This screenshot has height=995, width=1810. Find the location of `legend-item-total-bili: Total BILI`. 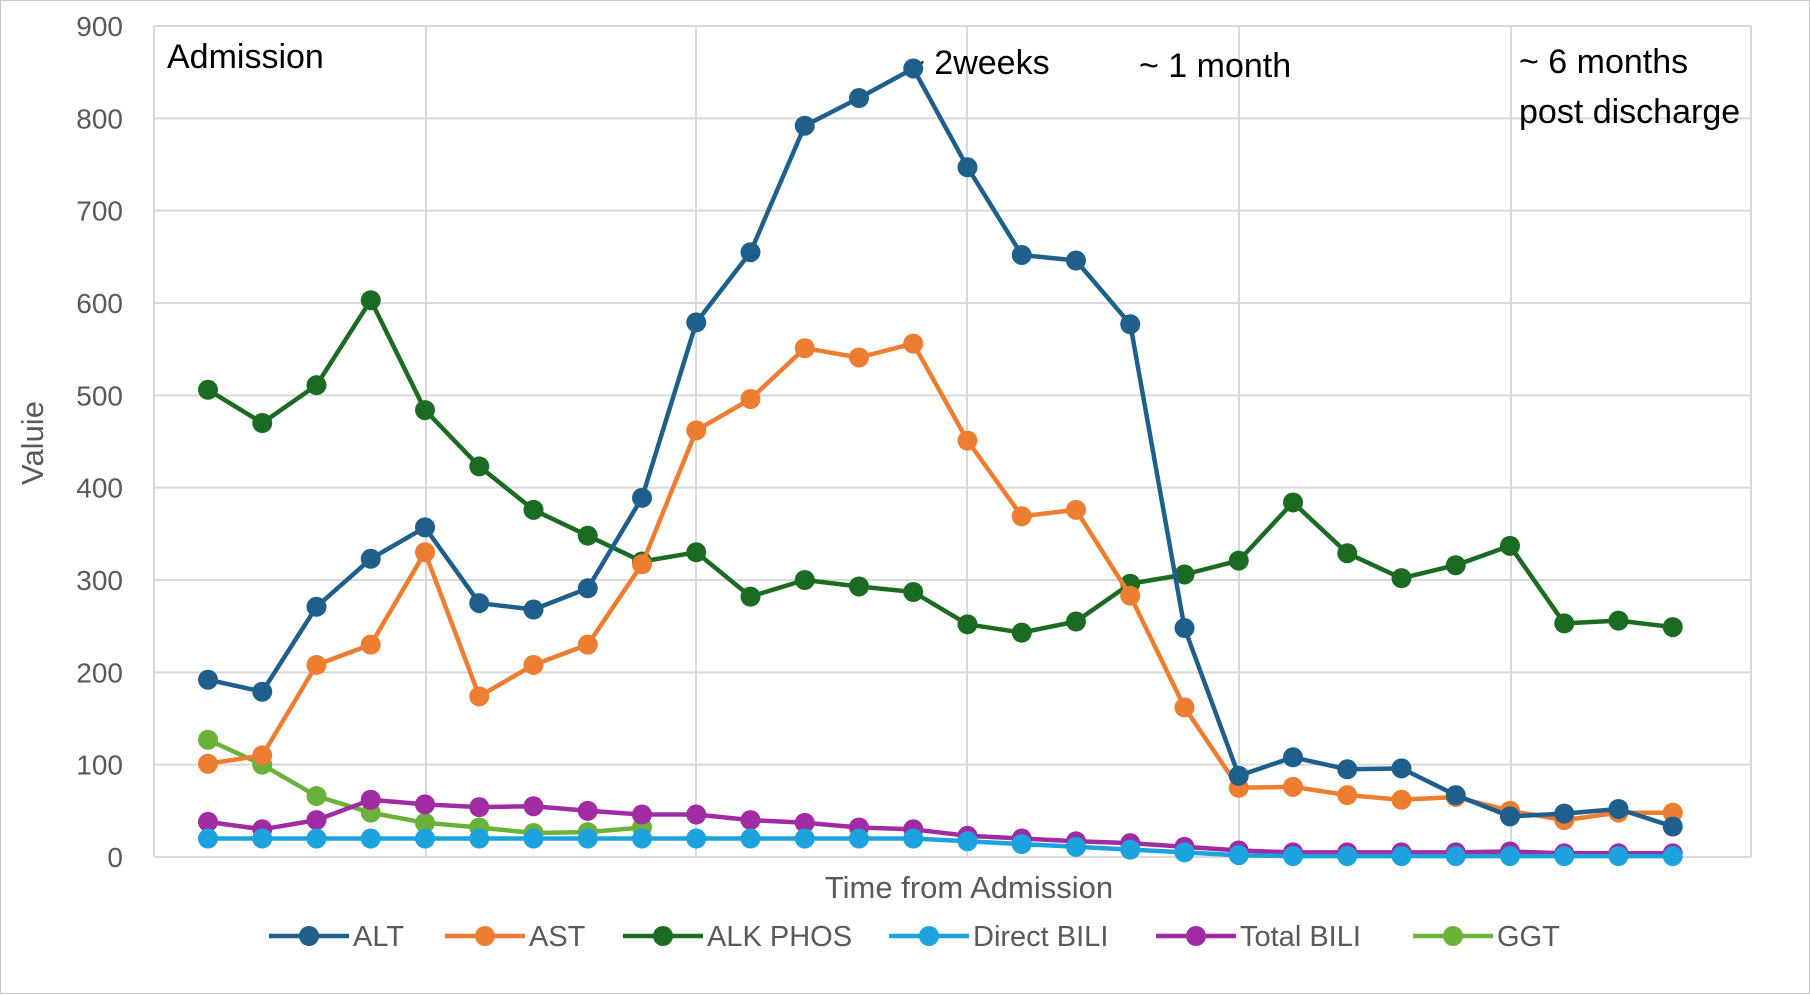

legend-item-total-bili: Total BILI is located at coordinates (1258, 937).